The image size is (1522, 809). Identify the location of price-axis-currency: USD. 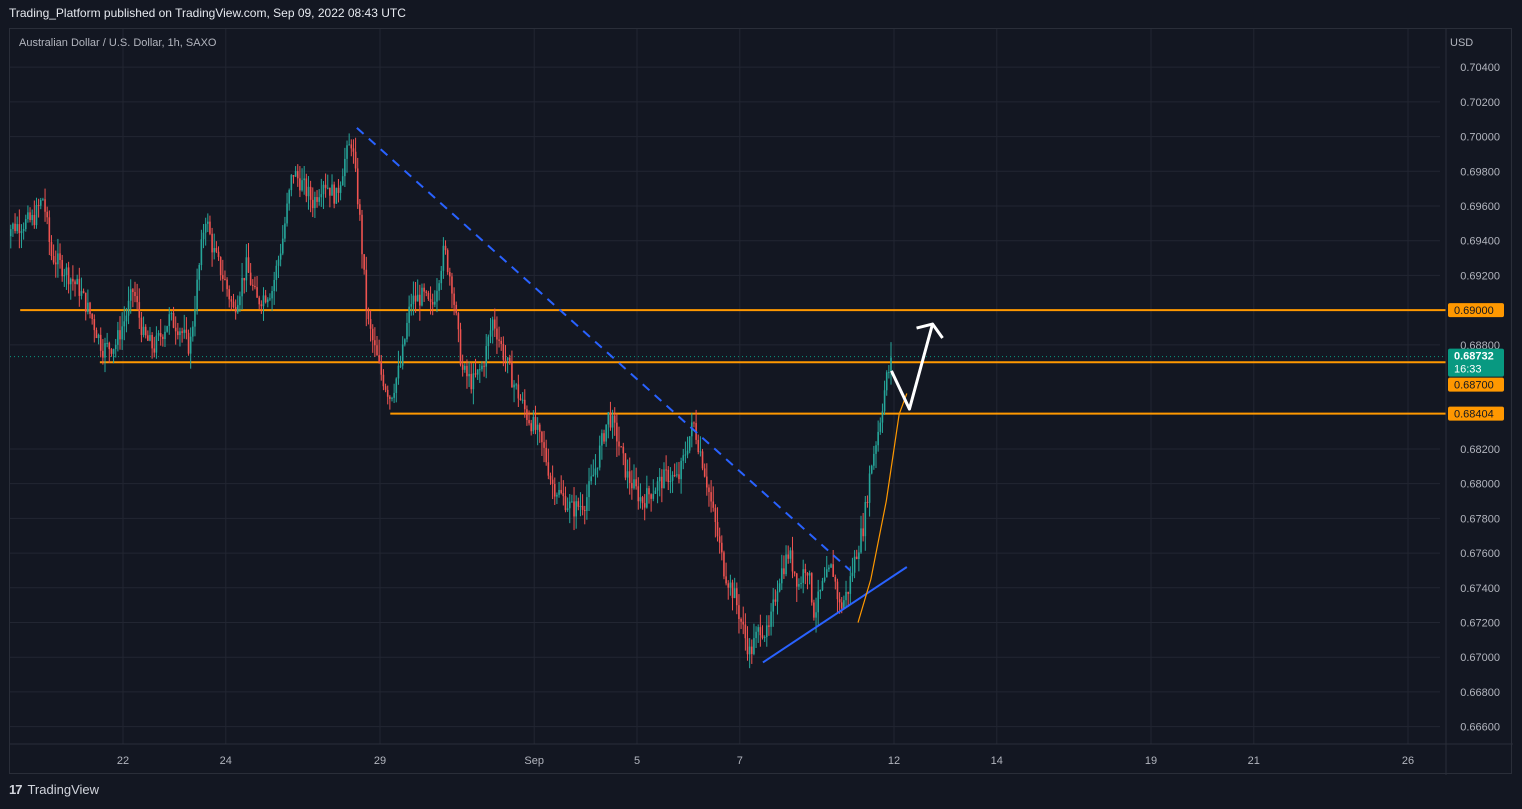
(1461, 43).